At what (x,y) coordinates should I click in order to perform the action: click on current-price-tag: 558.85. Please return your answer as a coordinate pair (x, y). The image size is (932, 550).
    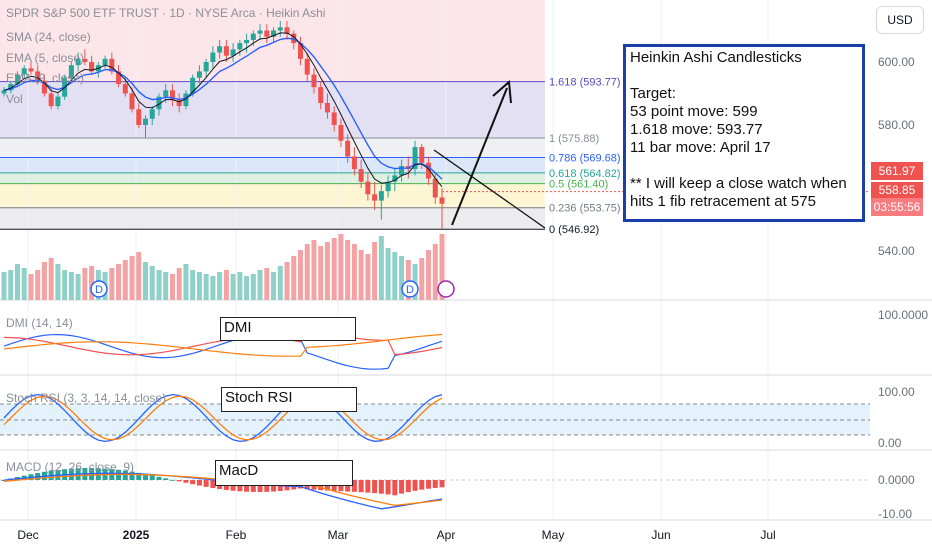
    Looking at the image, I should click on (897, 190).